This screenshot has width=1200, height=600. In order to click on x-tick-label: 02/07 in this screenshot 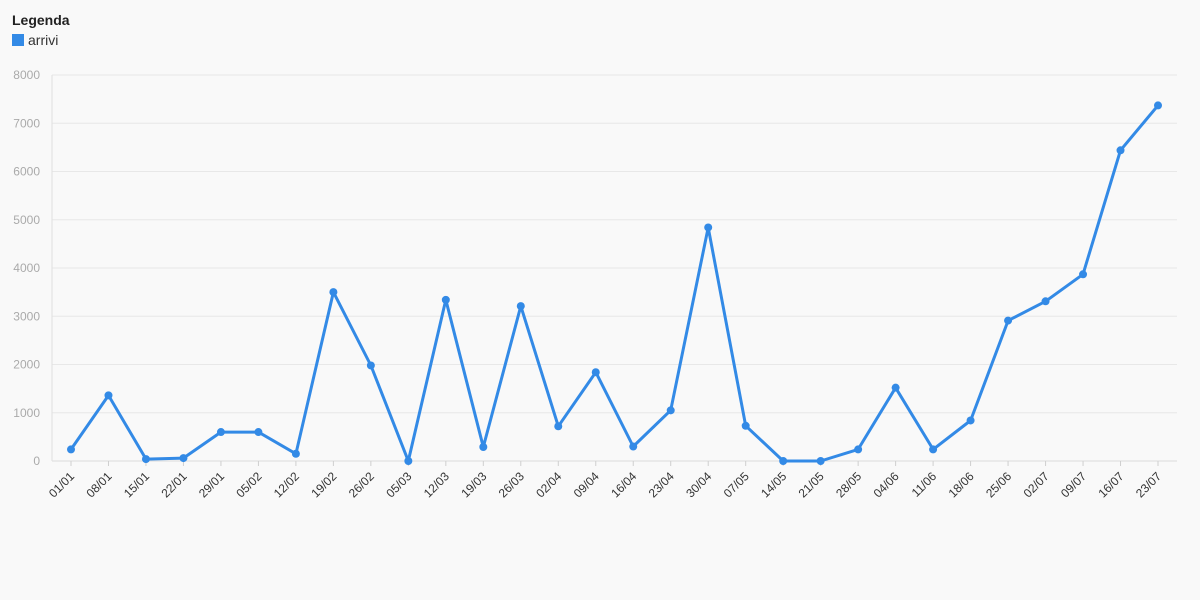, I will do `click(1036, 484)`.